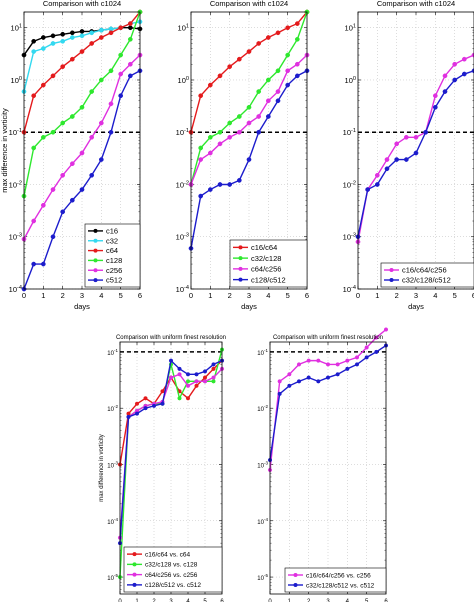 The image size is (474, 602). I want to click on x-tick-label: 5, so click(121, 295).